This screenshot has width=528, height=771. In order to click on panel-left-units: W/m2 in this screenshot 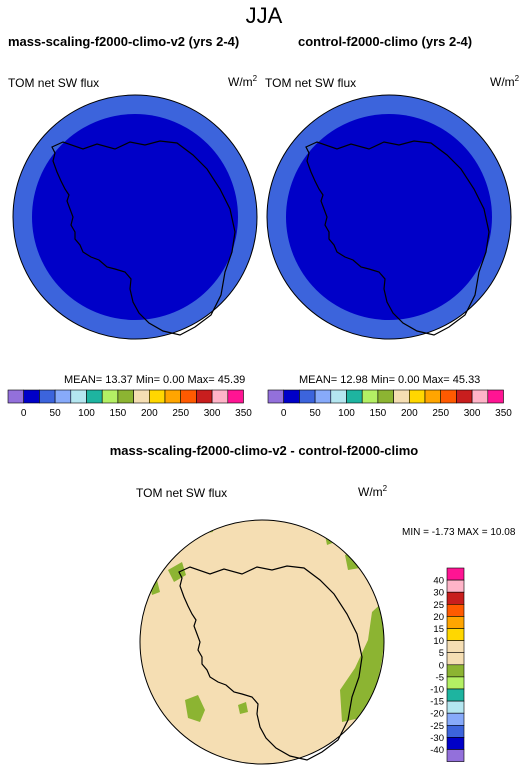, I will do `click(243, 81)`.